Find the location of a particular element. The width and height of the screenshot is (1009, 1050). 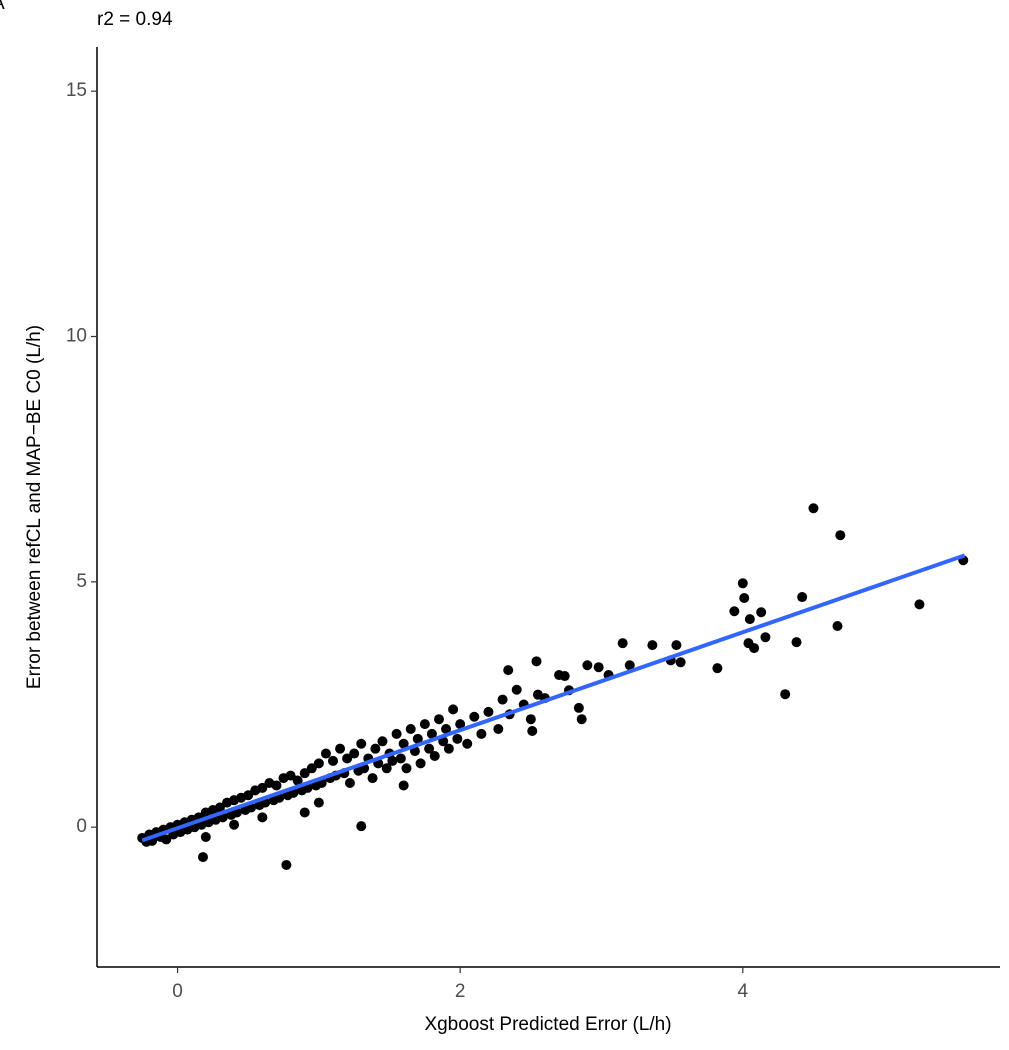

x-axis-label: Xgboost Predicted Error (L/h) is located at coordinates (547, 1024).